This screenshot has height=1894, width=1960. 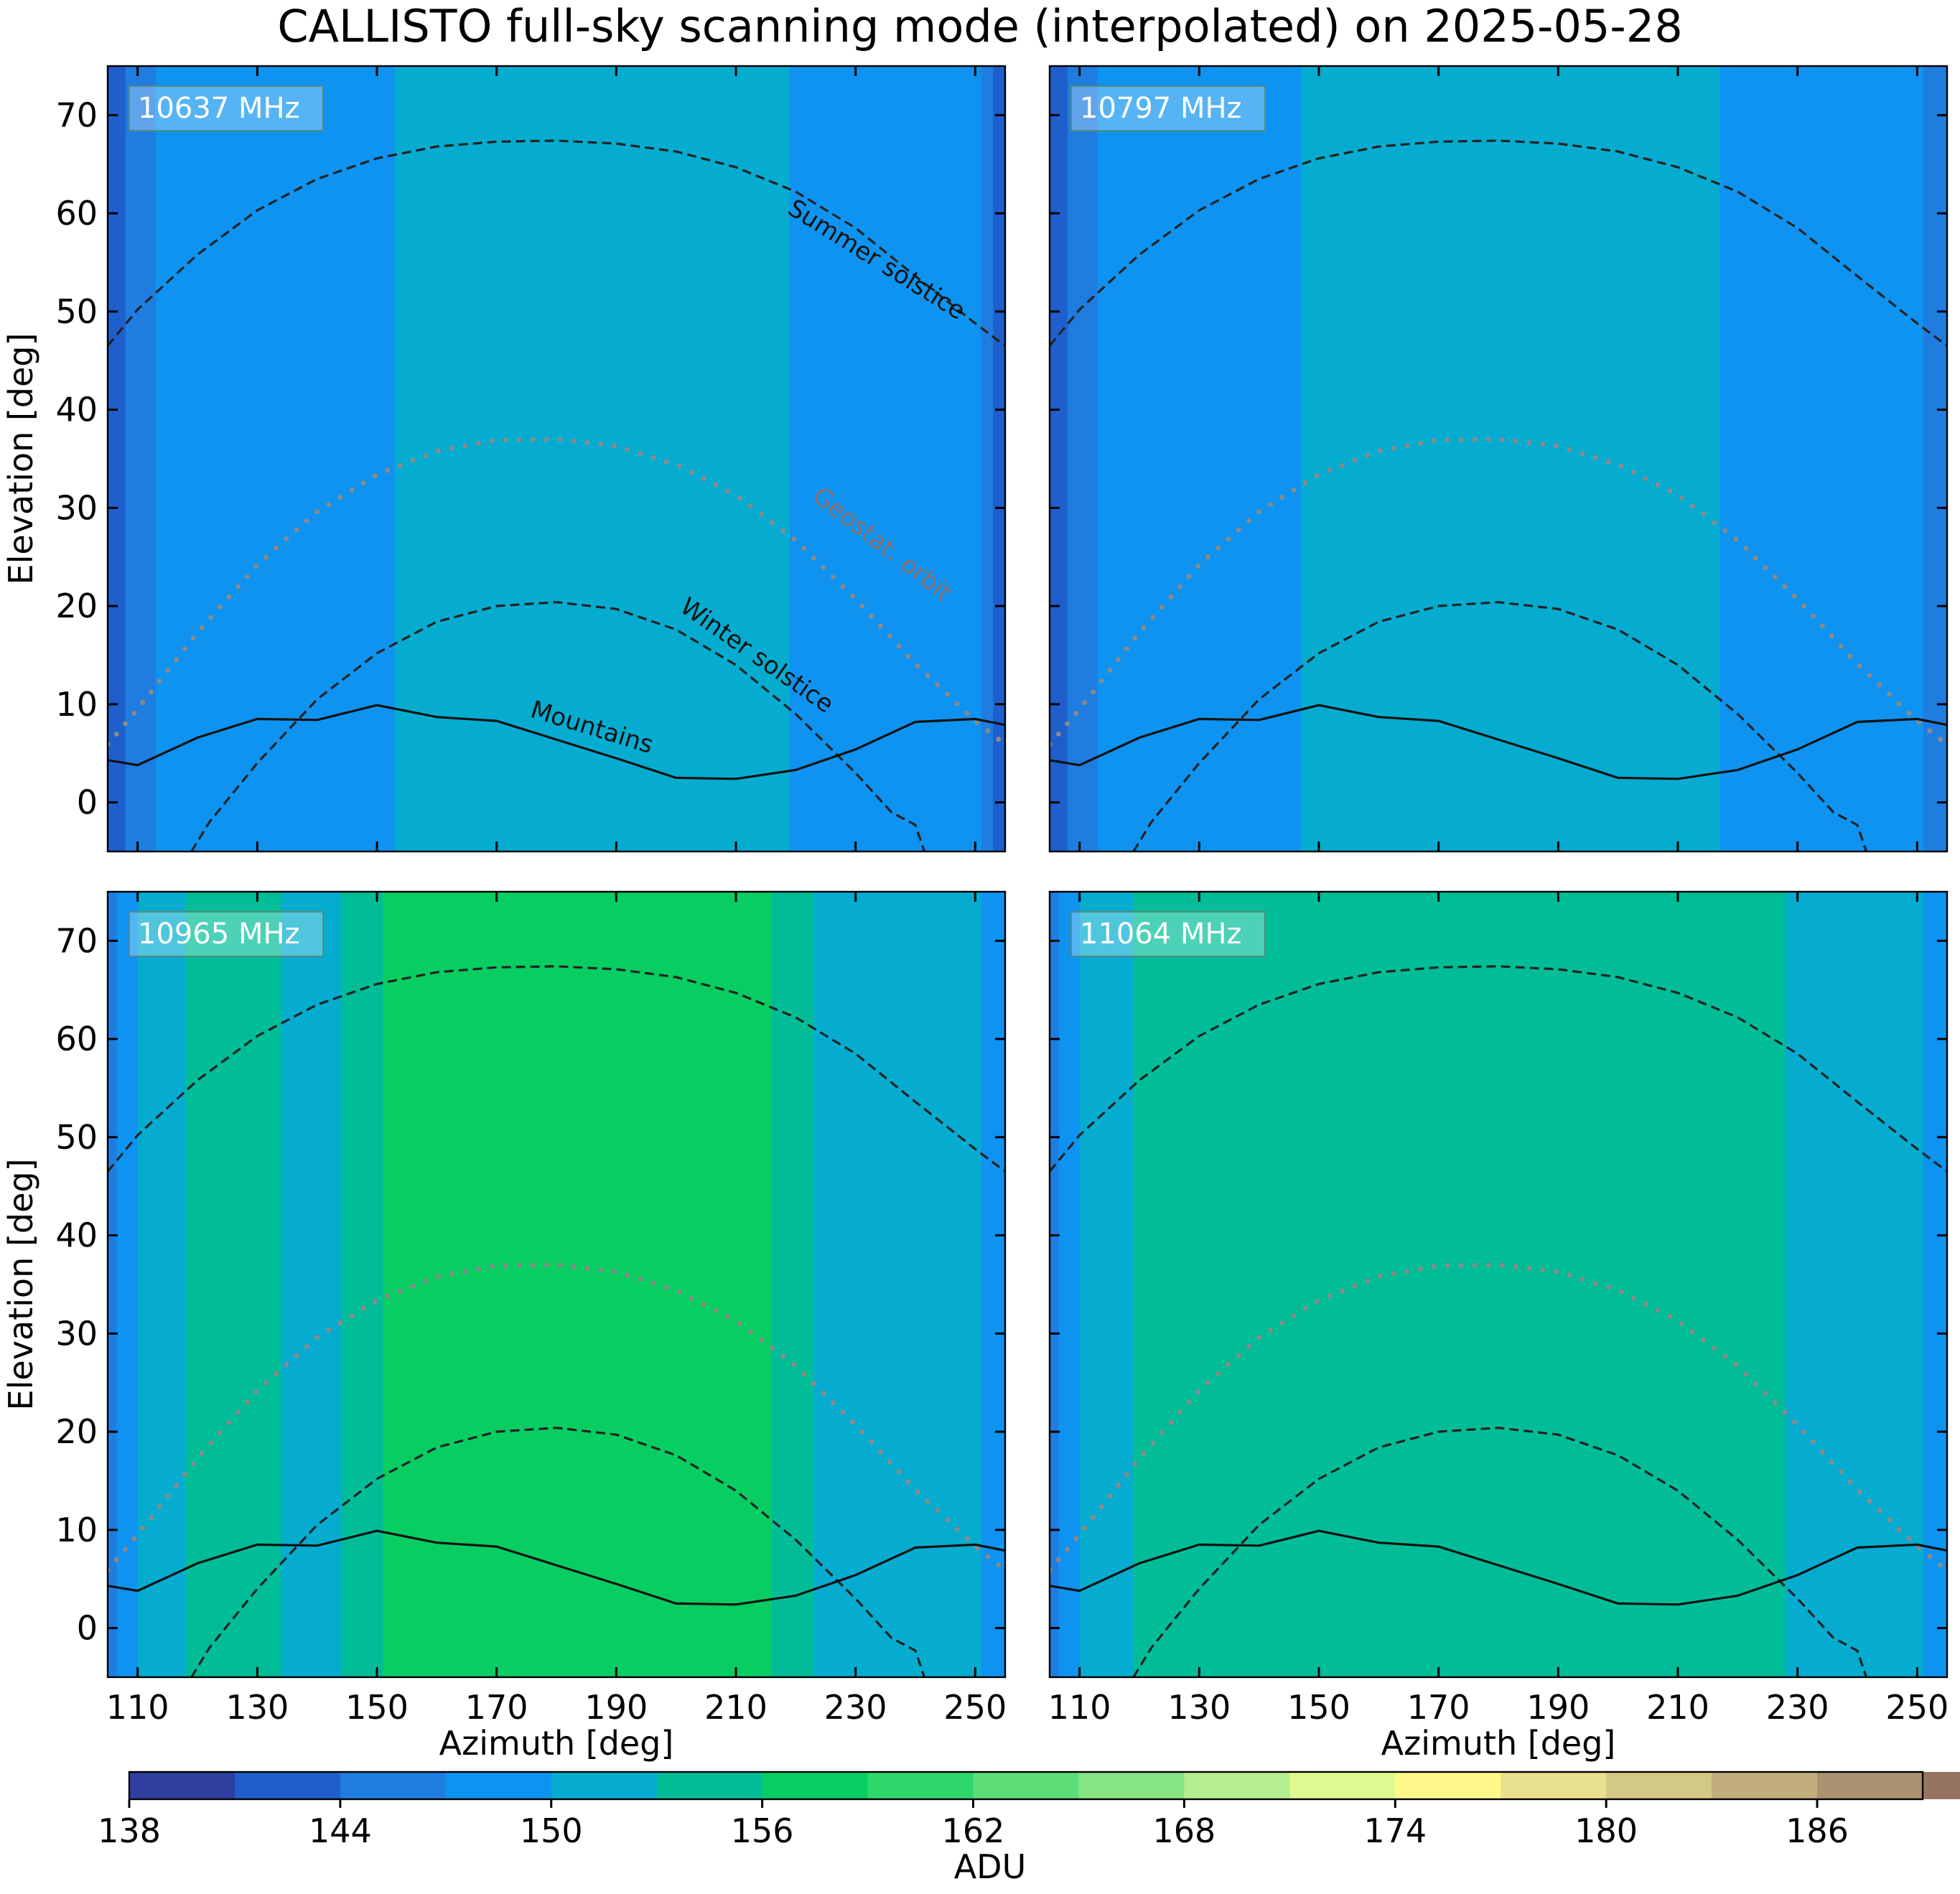 What do you see at coordinates (129, 1831) in the screenshot?
I see `colorbar-tick-label: 138` at bounding box center [129, 1831].